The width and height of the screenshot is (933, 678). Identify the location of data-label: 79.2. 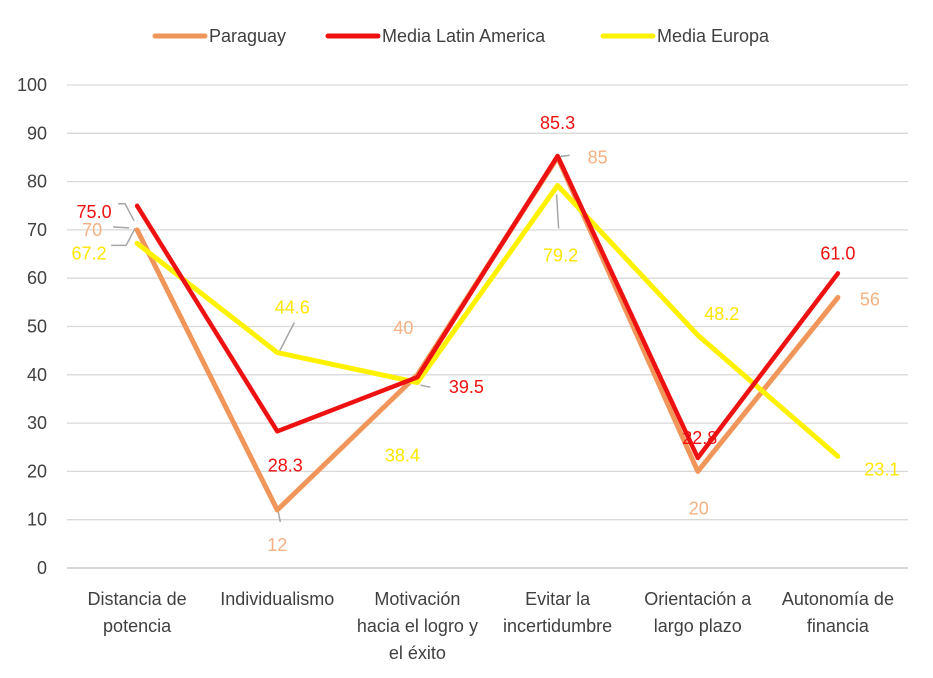
(560, 255).